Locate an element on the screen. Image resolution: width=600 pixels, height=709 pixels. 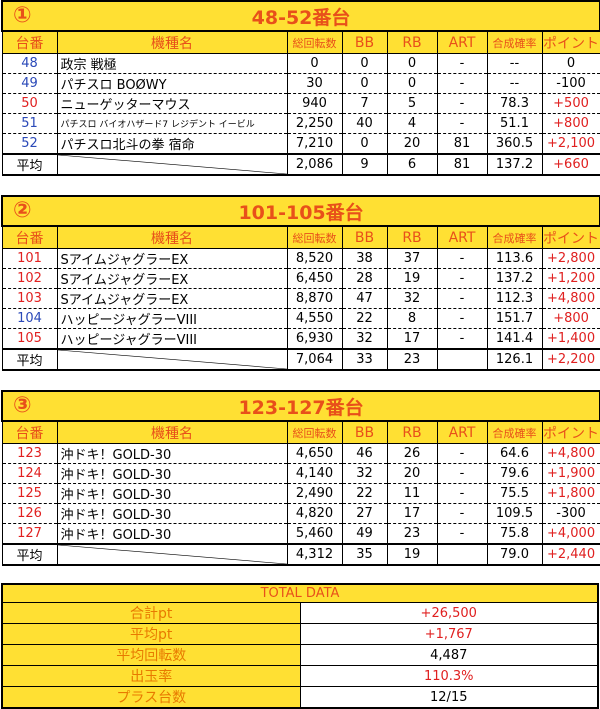
average-rb: 19 is located at coordinates (412, 554).